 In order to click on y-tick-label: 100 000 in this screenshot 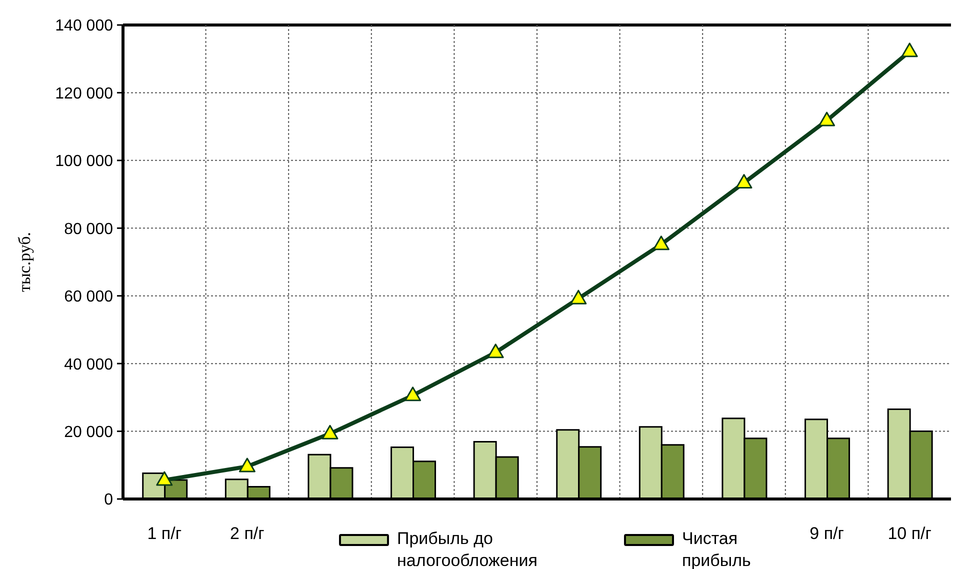, I will do `click(84, 161)`.